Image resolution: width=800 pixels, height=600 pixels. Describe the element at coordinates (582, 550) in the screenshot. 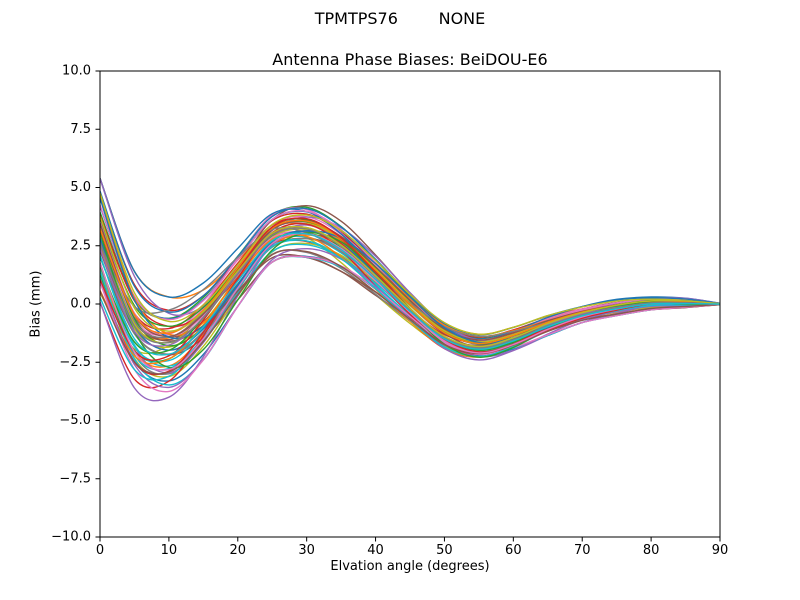

I see `x-tick-label: 70` at that location.